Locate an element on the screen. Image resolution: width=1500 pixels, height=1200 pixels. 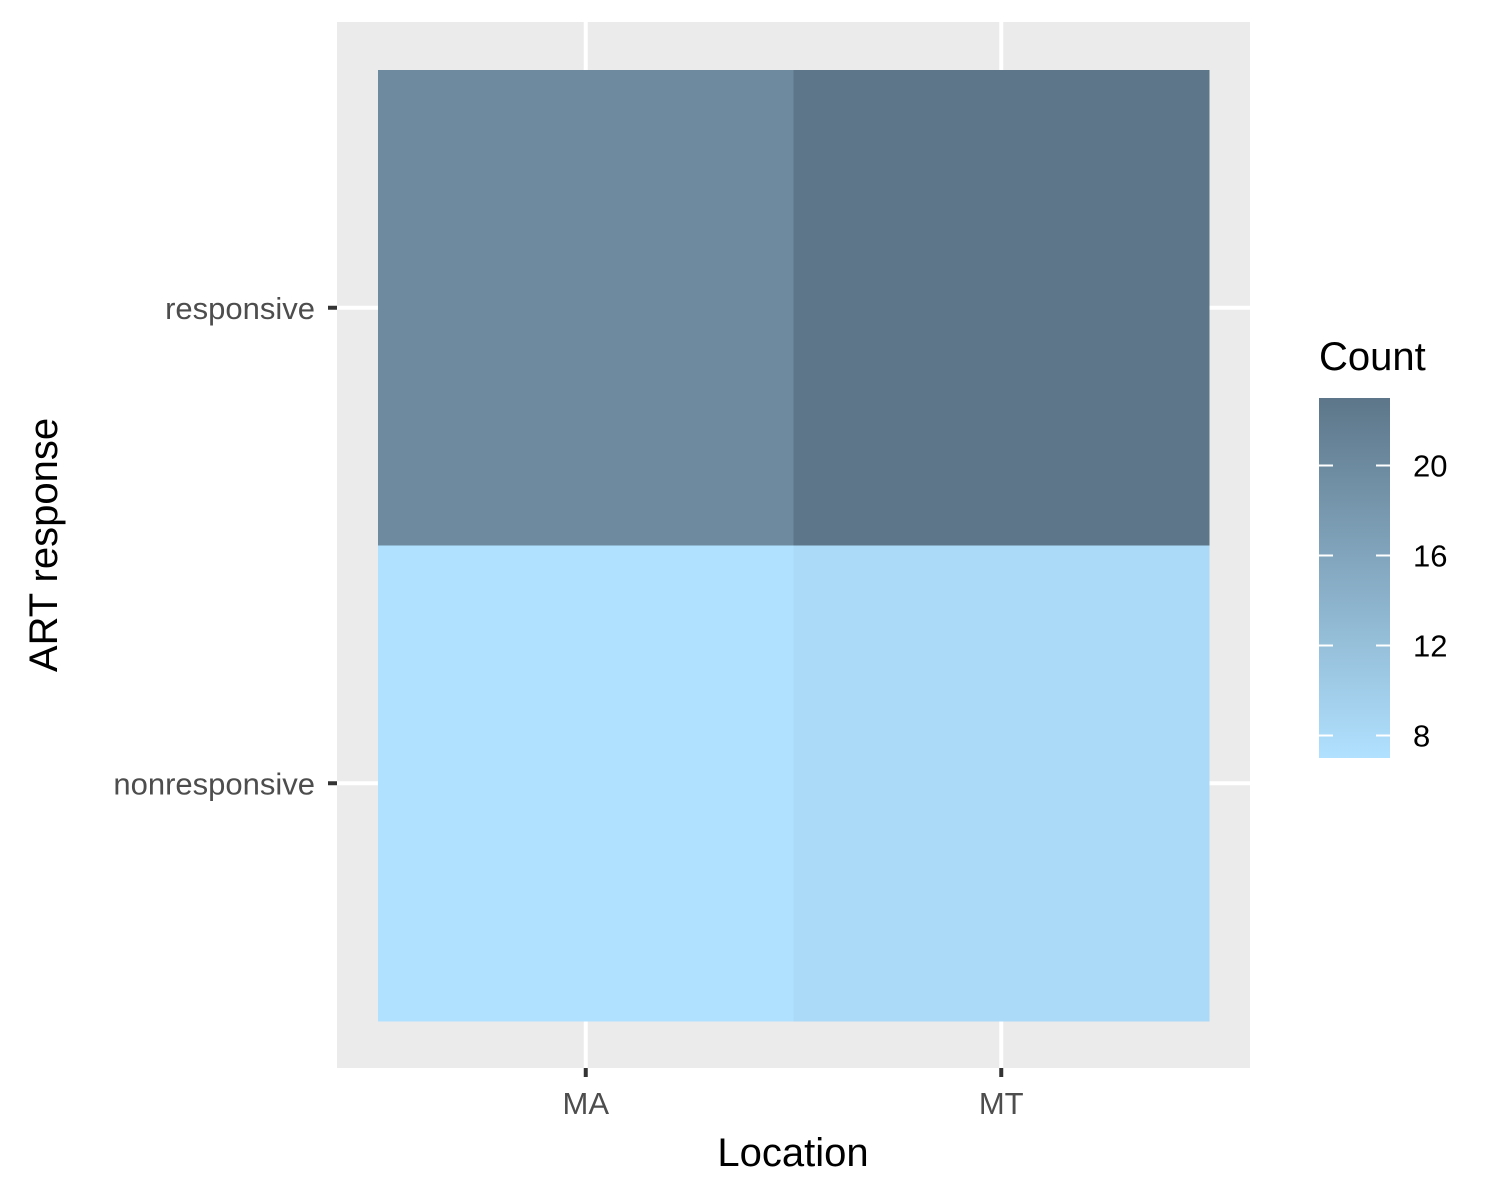
heatmap-cell-mt-responsive is located at coordinates (1001, 308).